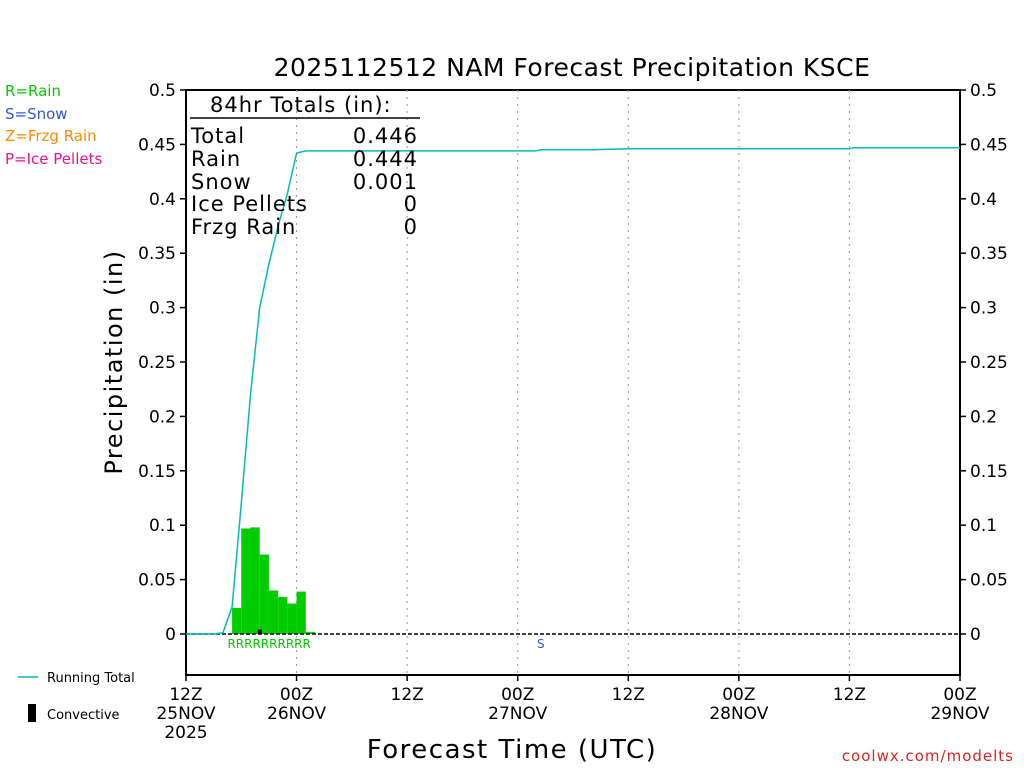  Describe the element at coordinates (36, 114) in the screenshot. I see `legend-snow: S=Snow` at that location.